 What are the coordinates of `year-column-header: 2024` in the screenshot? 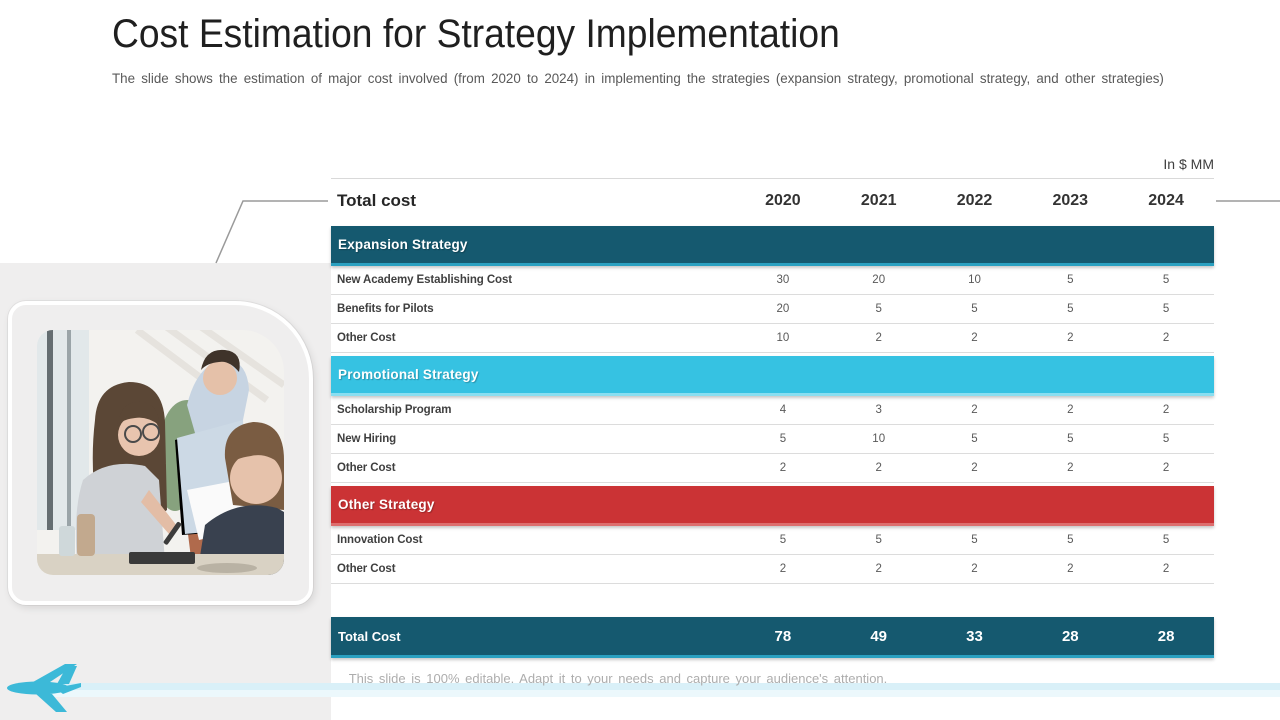 It's located at (1166, 200).